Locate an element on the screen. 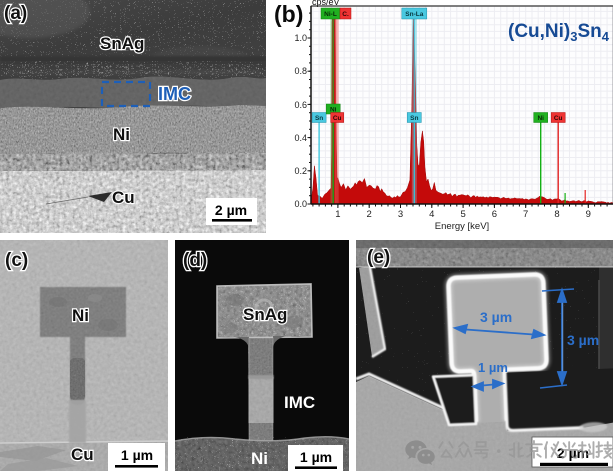 The width and height of the screenshot is (613, 471). svg-text: C. is located at coordinates (345, 14).